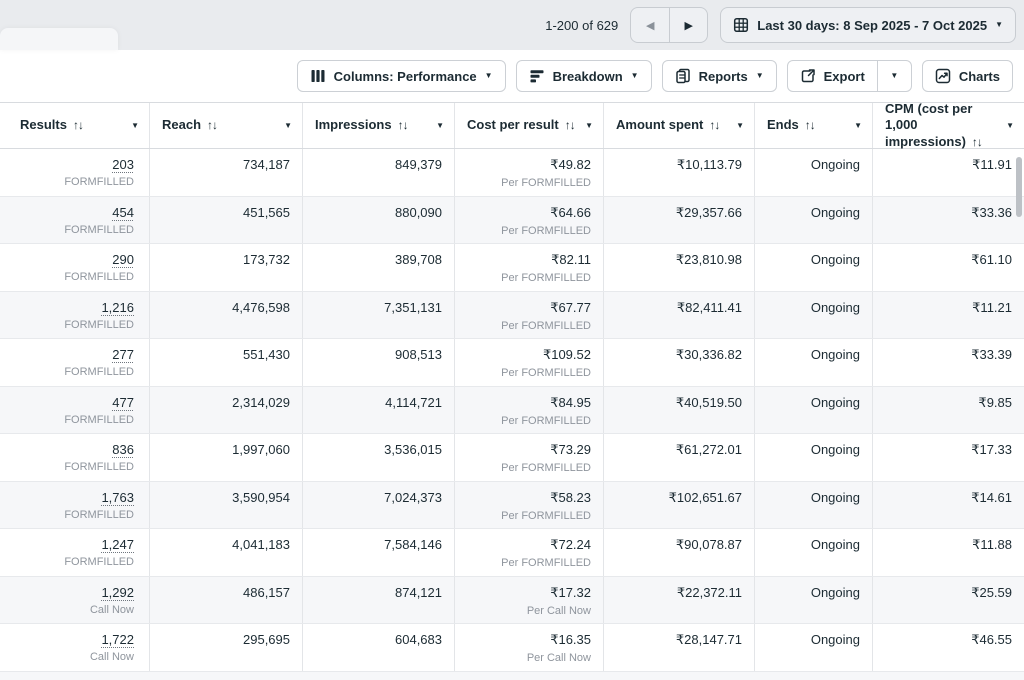 The height and width of the screenshot is (680, 1024). What do you see at coordinates (679, 172) in the screenshot?
I see `amount-spent-cell: ₹10,113.79` at bounding box center [679, 172].